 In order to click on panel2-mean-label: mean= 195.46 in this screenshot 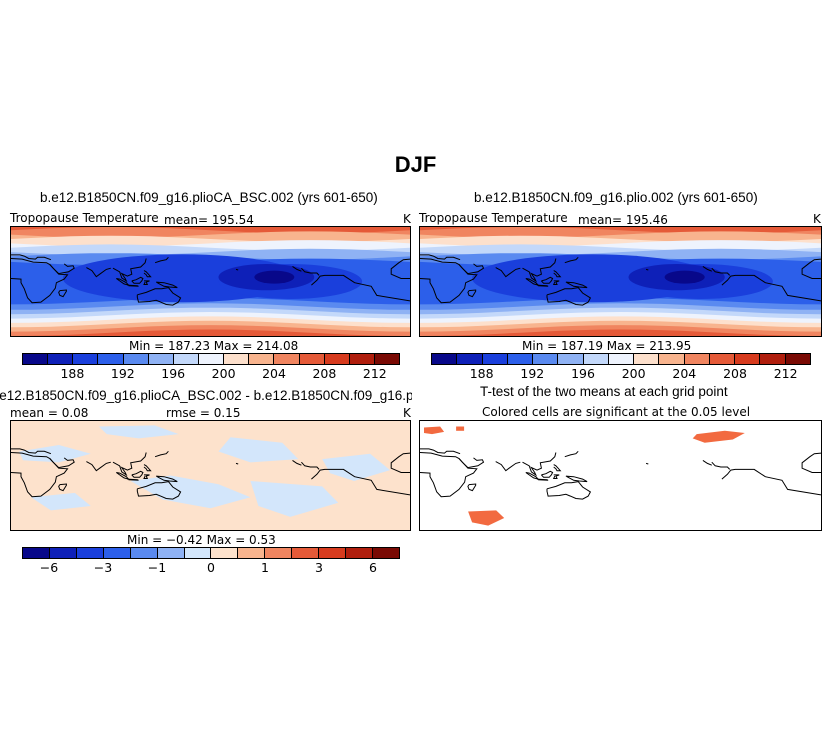, I will do `click(623, 220)`.